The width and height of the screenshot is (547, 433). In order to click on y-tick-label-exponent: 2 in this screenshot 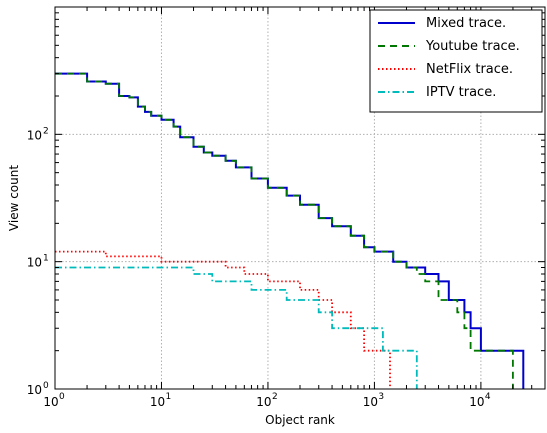, I will do `click(46, 131)`.